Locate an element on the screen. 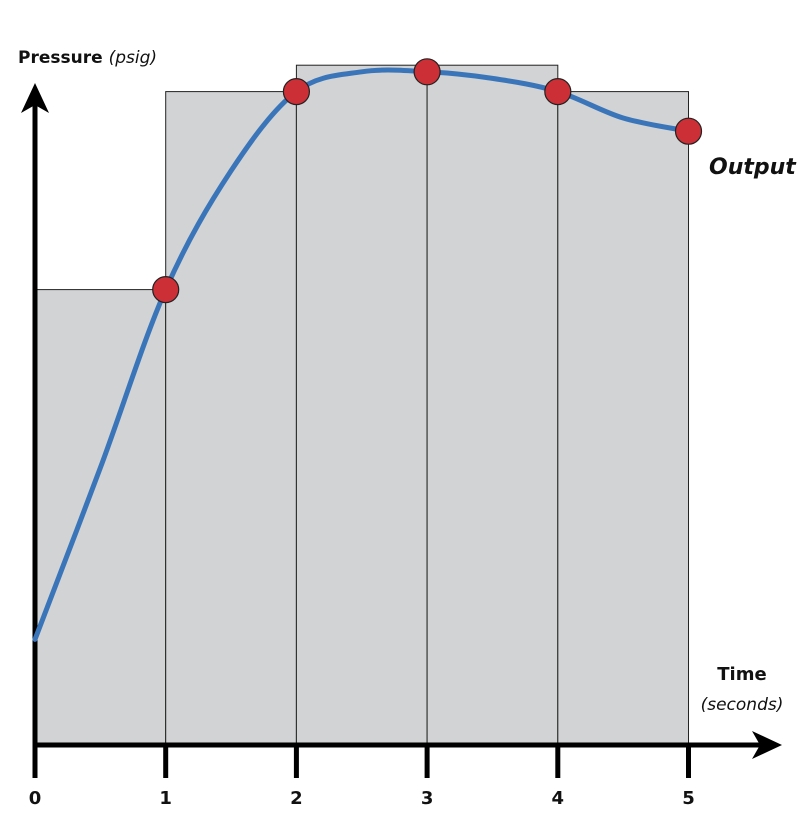 The height and width of the screenshot is (820, 812). x-tick-label: 5 is located at coordinates (688, 798).